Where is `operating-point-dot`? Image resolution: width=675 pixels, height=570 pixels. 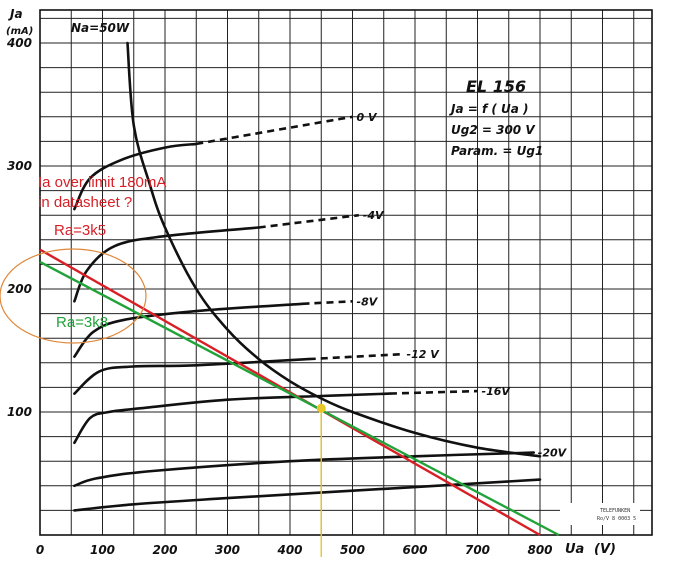 operating-point-dot is located at coordinates (321, 408).